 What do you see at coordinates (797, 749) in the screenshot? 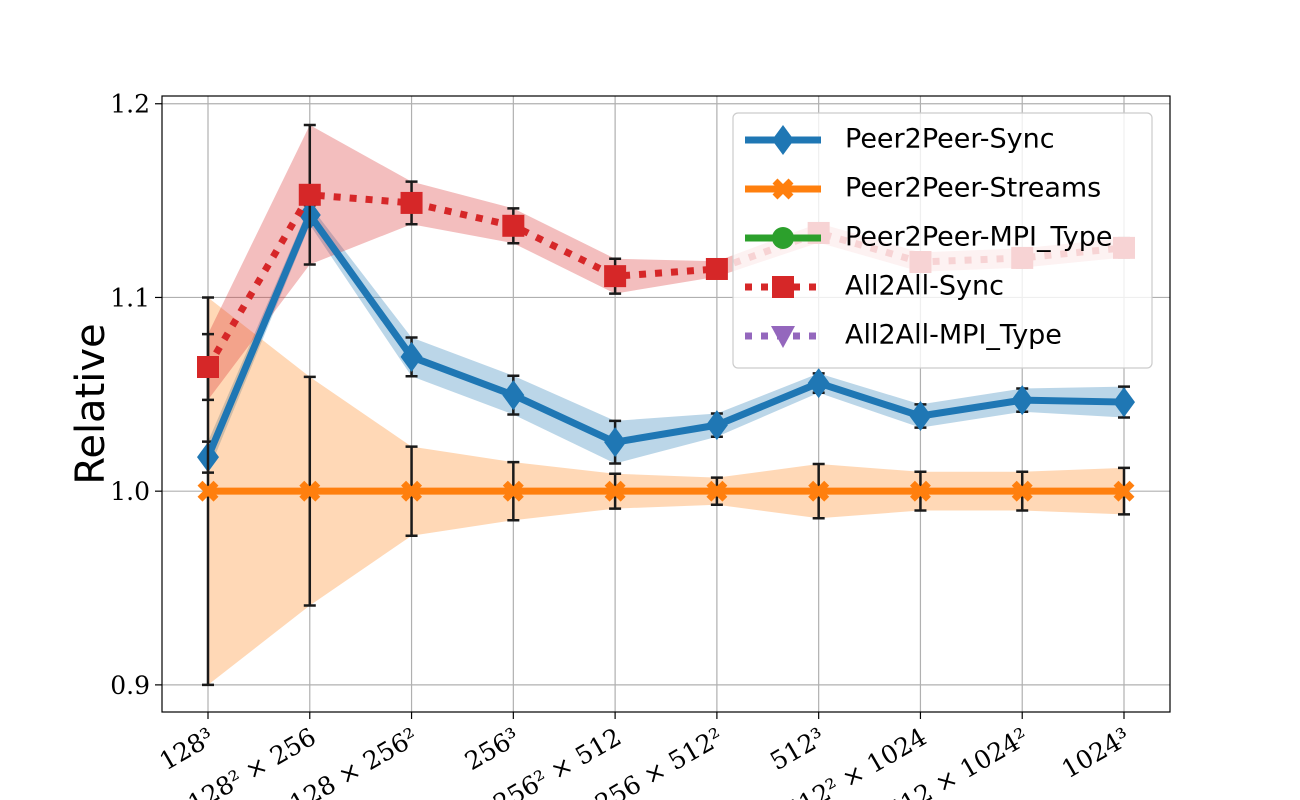
I see `x-tick-label: 512³` at bounding box center [797, 749].